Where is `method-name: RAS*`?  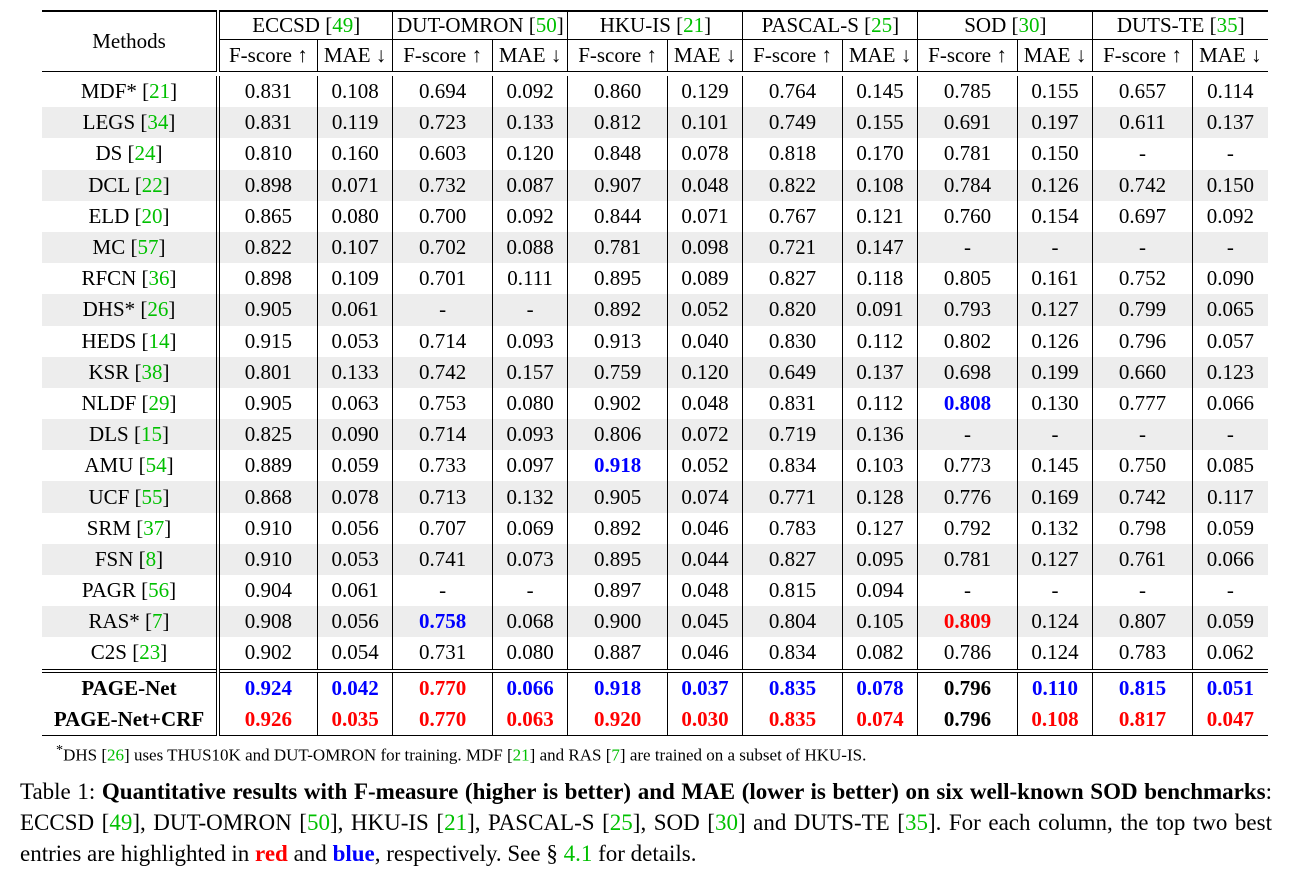 method-name: RAS* is located at coordinates (114, 621).